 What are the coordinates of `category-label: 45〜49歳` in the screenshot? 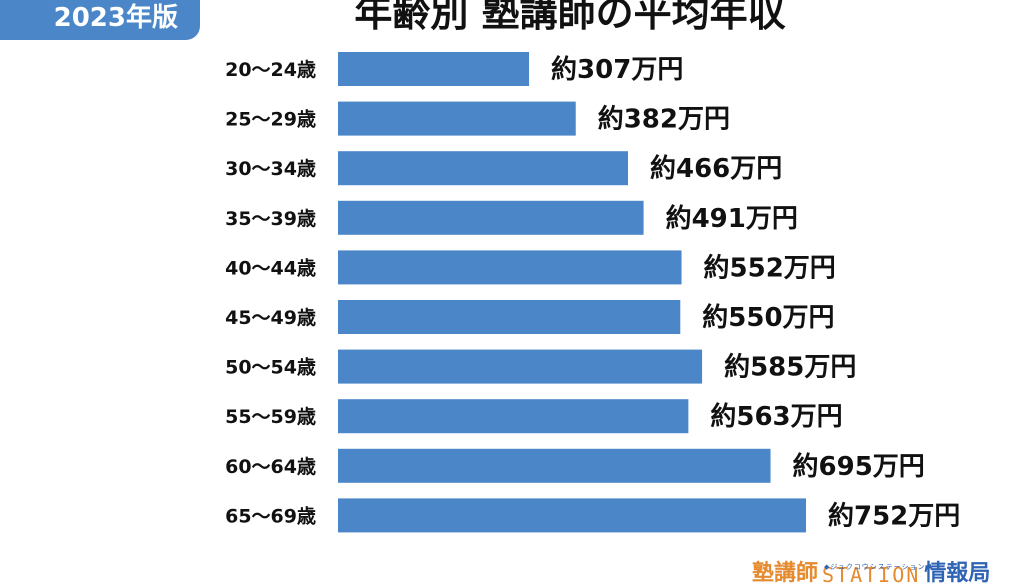 It's located at (270, 318).